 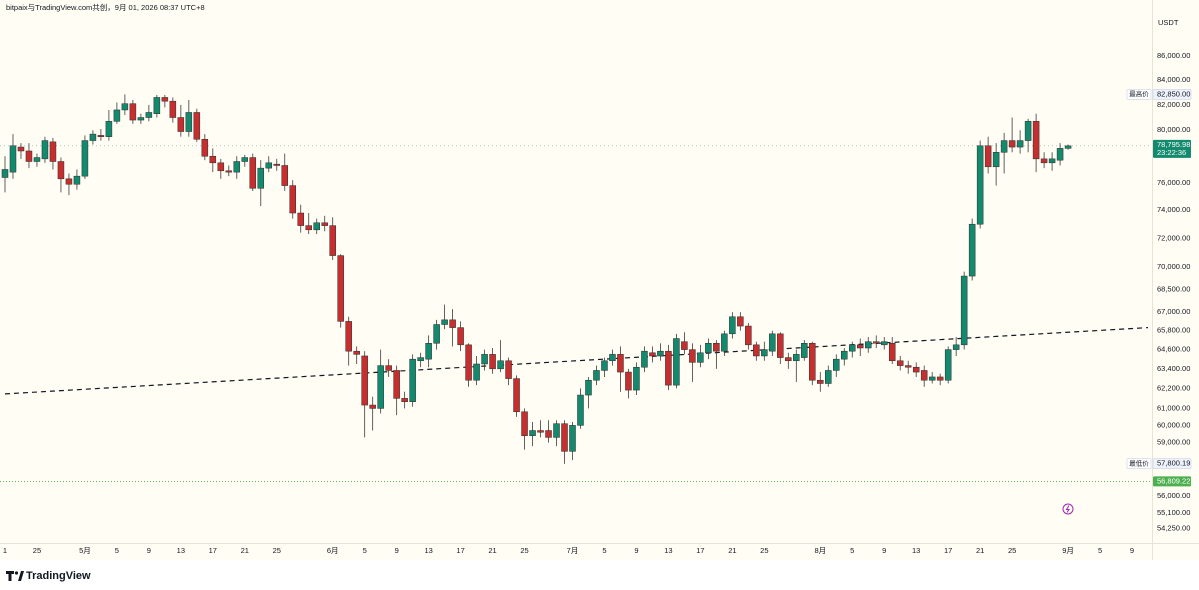 What do you see at coordinates (1173, 144) in the screenshot?
I see `last-price-label: 78,795.98` at bounding box center [1173, 144].